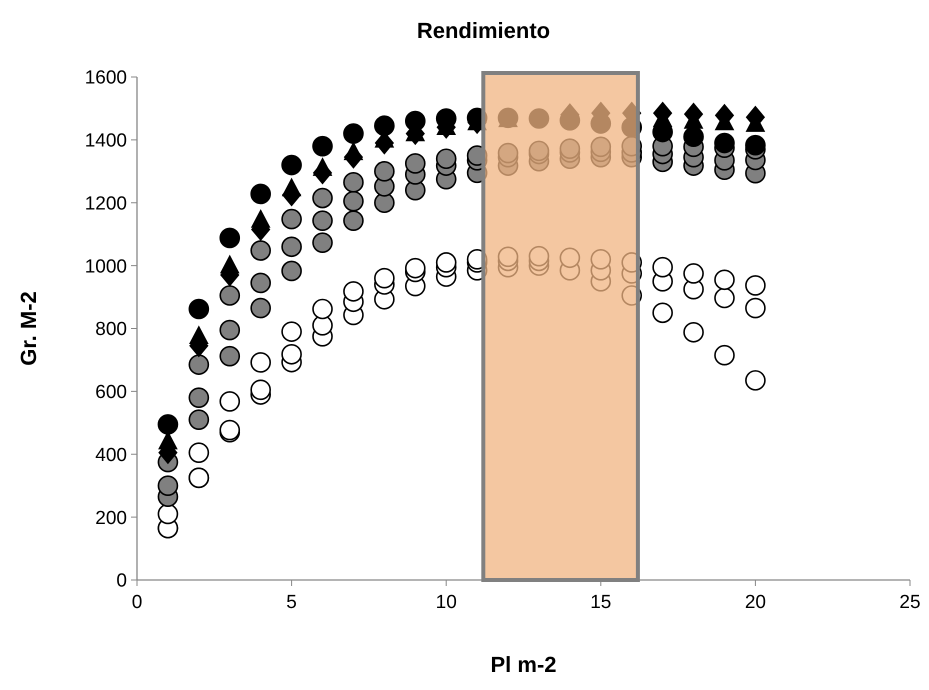 The width and height of the screenshot is (929, 690). Describe the element at coordinates (446, 602) in the screenshot. I see `x-tick-label: 10` at that location.